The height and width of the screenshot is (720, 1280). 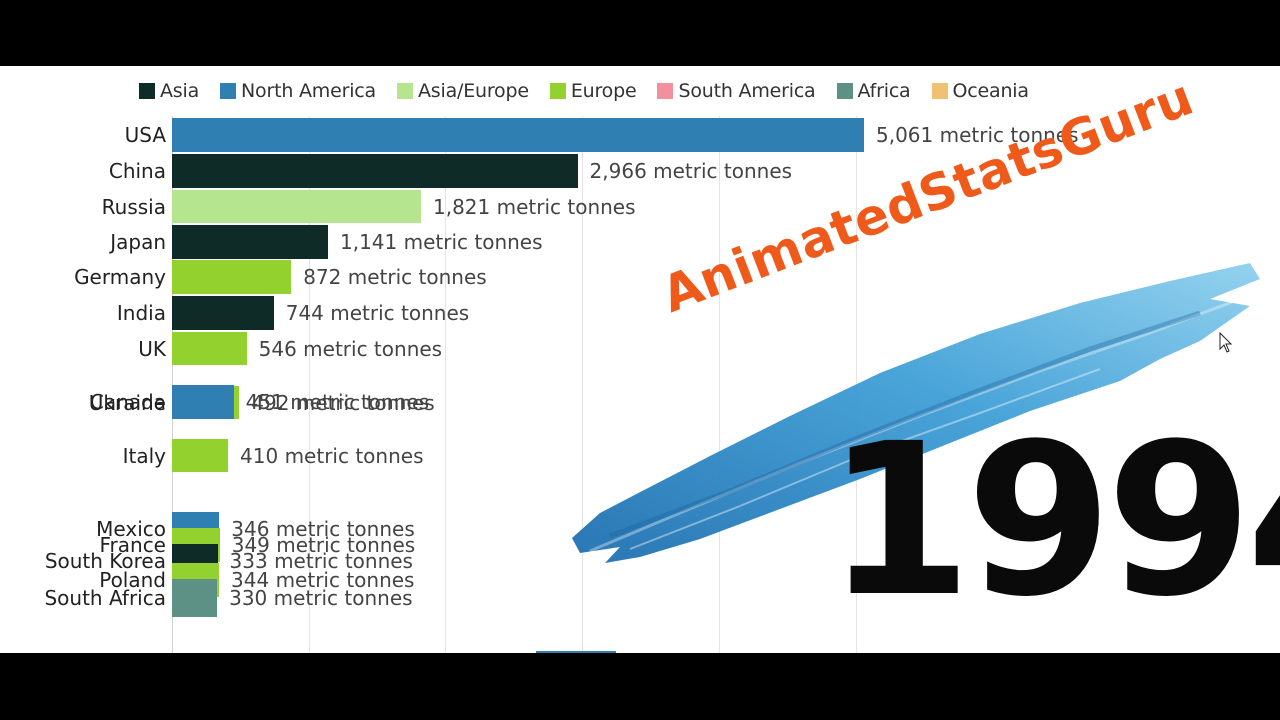 What do you see at coordinates (133, 206) in the screenshot?
I see `country-label: Russia` at bounding box center [133, 206].